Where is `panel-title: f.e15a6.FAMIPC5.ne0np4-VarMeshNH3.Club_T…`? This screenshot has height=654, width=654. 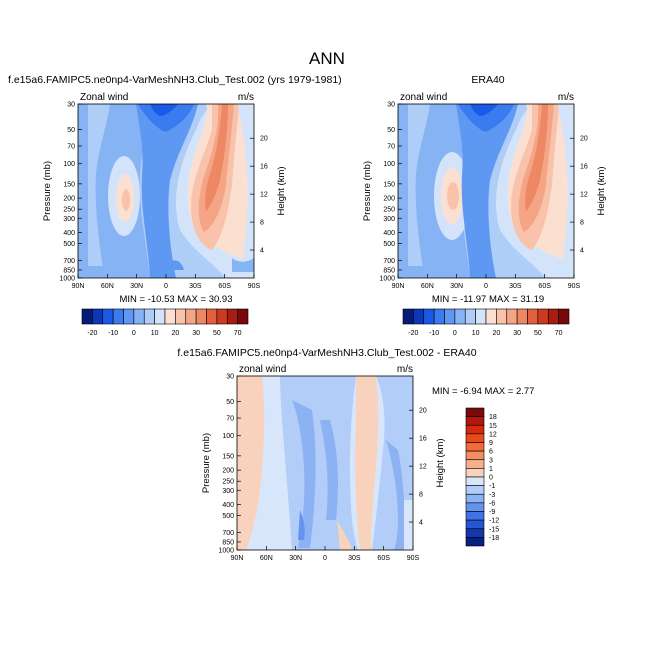 panel-title: f.e15a6.FAMIPC5.ne0np4-VarMeshNH3.Club_T… is located at coordinates (175, 80).